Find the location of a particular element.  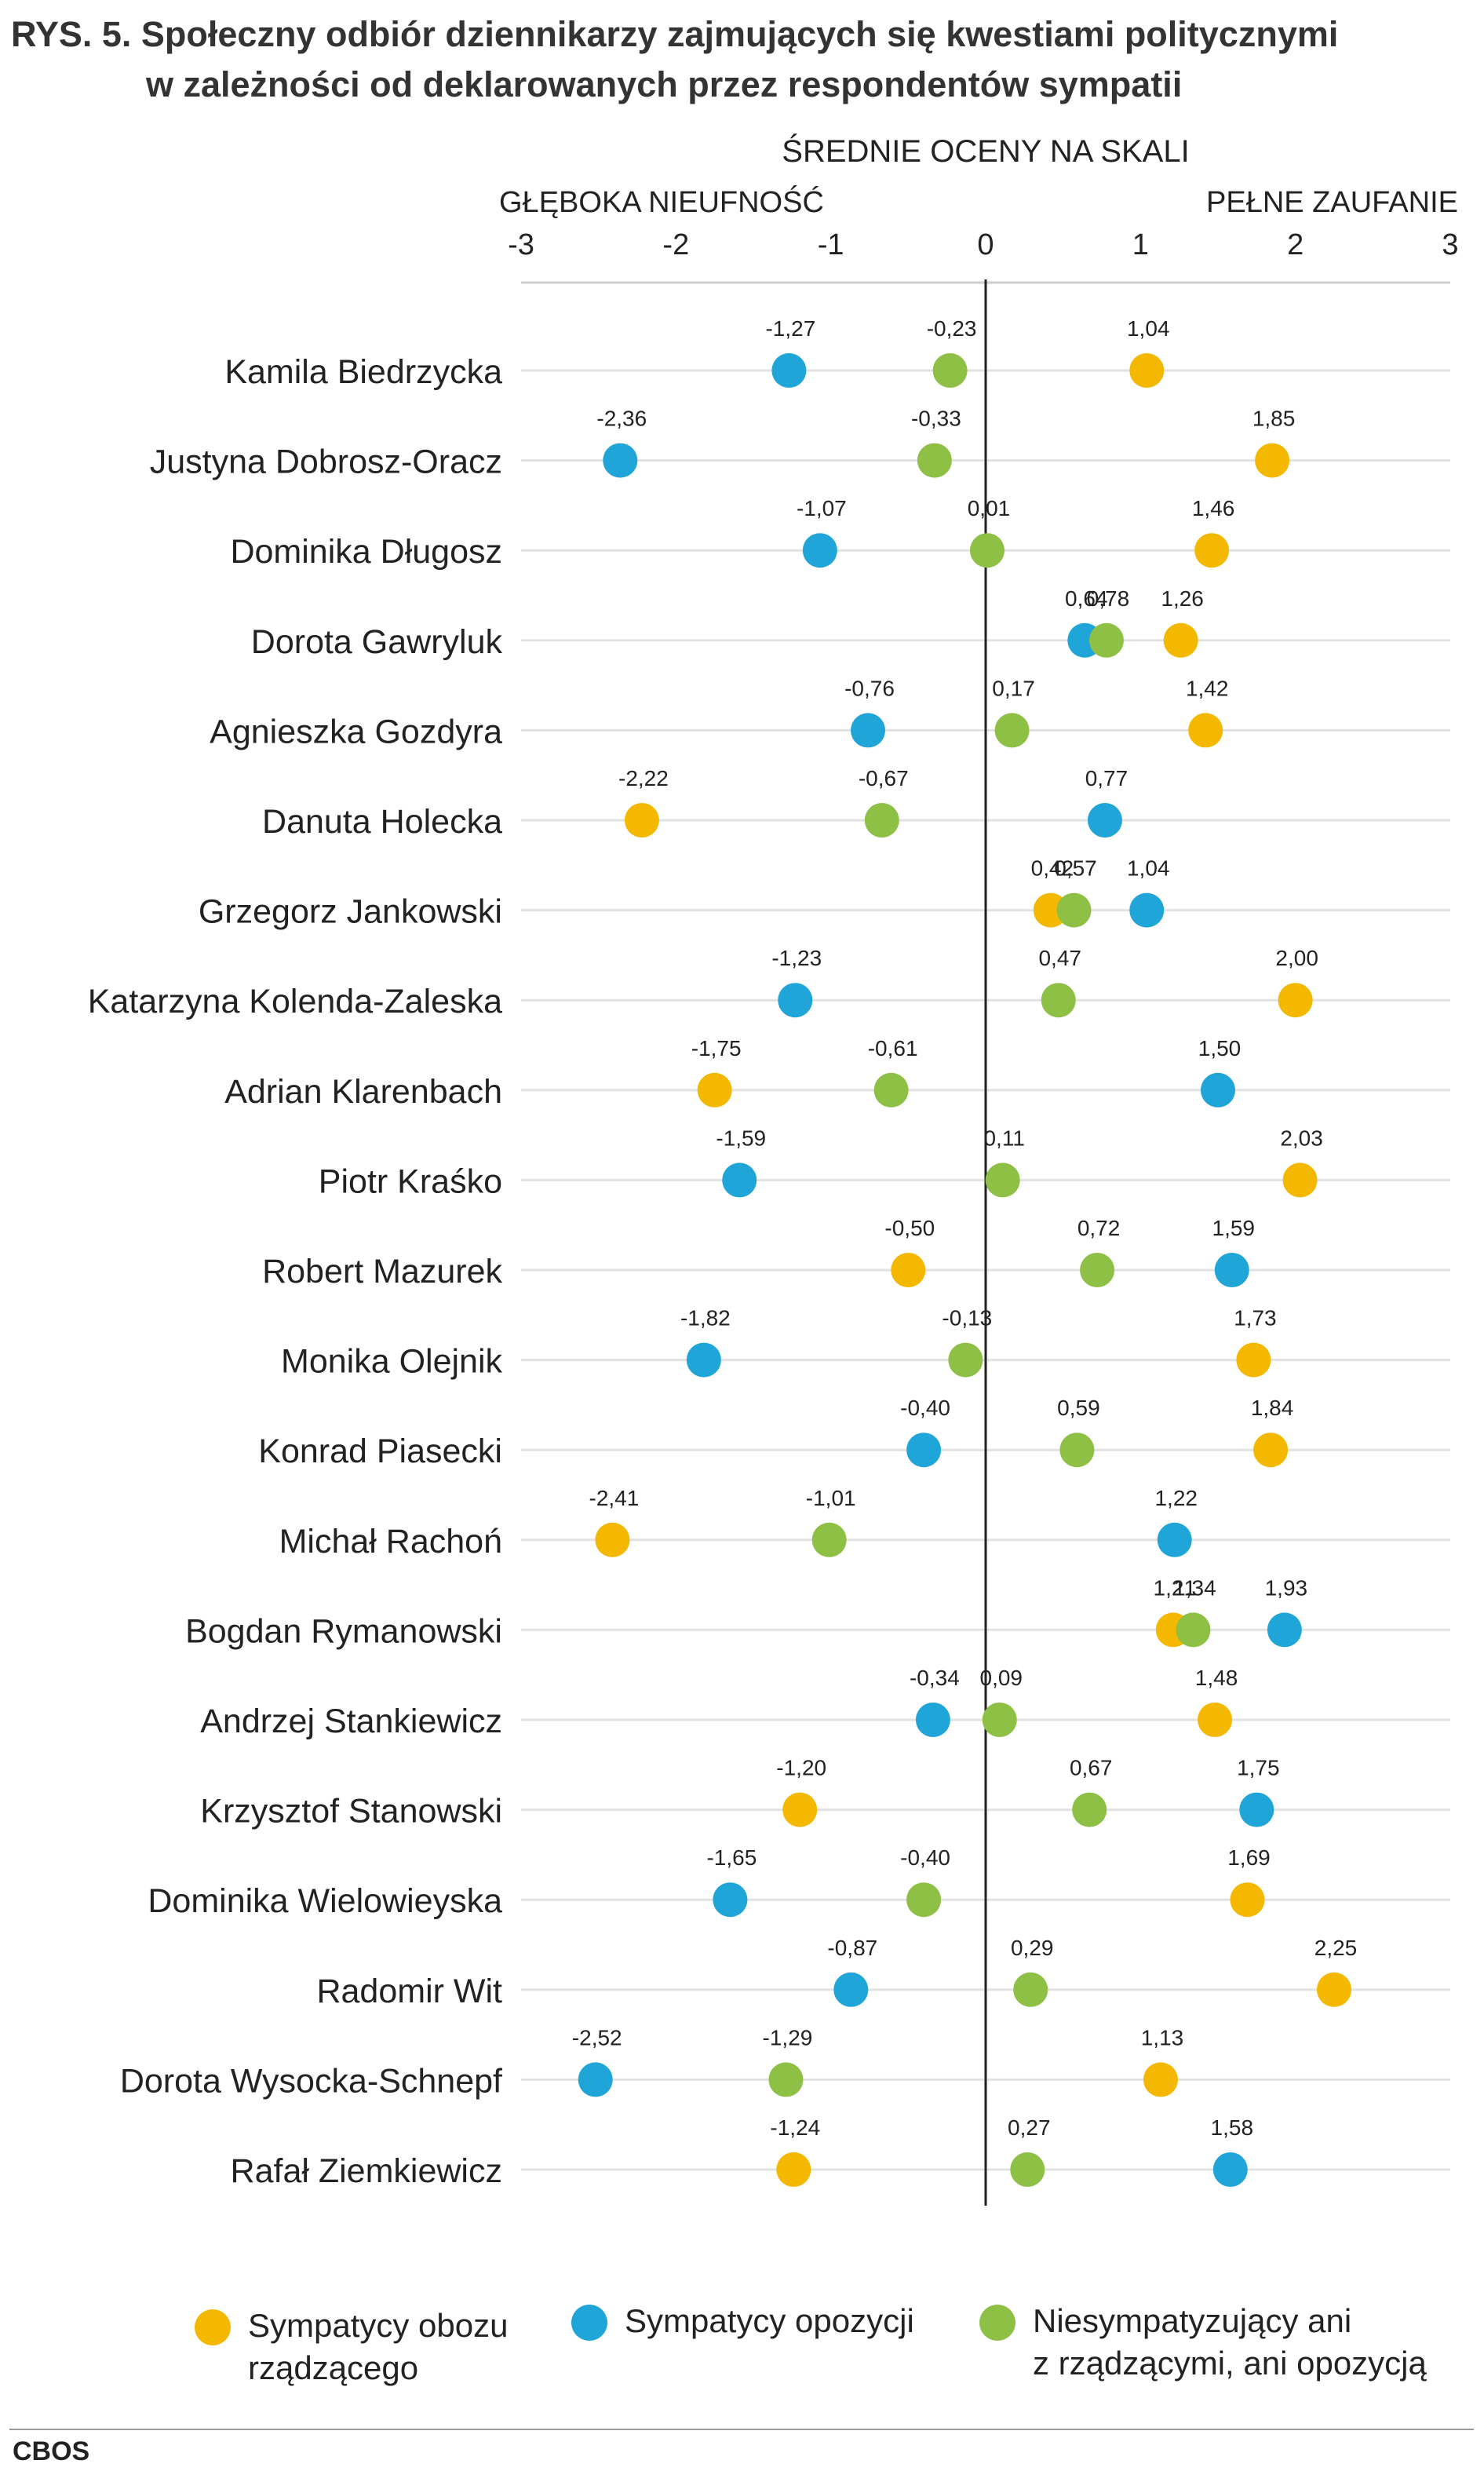

category-label: Monika Olejnik is located at coordinates (391, 1362).